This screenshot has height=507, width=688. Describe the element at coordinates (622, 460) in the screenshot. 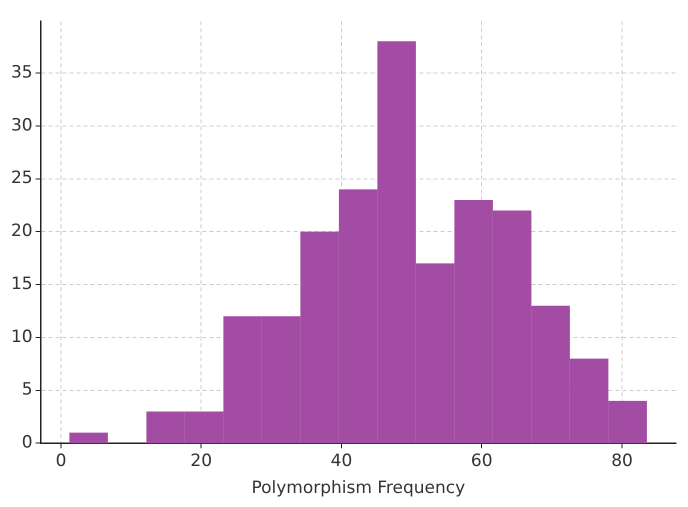

I see `x-tick-label: 80` at that location.